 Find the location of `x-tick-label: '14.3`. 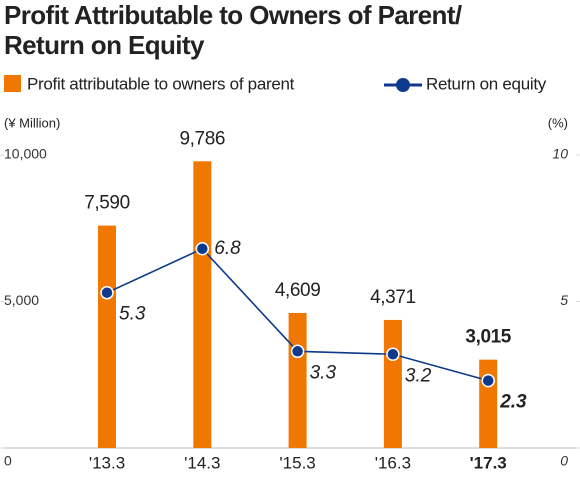

x-tick-label: '14.3 is located at coordinates (202, 462).